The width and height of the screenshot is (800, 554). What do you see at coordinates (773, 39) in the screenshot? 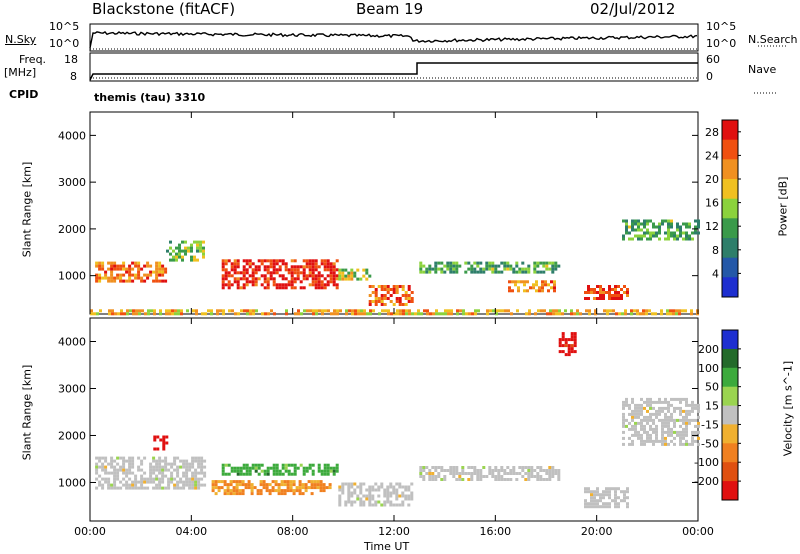
I see `nsearch-label: N.Search` at bounding box center [773, 39].